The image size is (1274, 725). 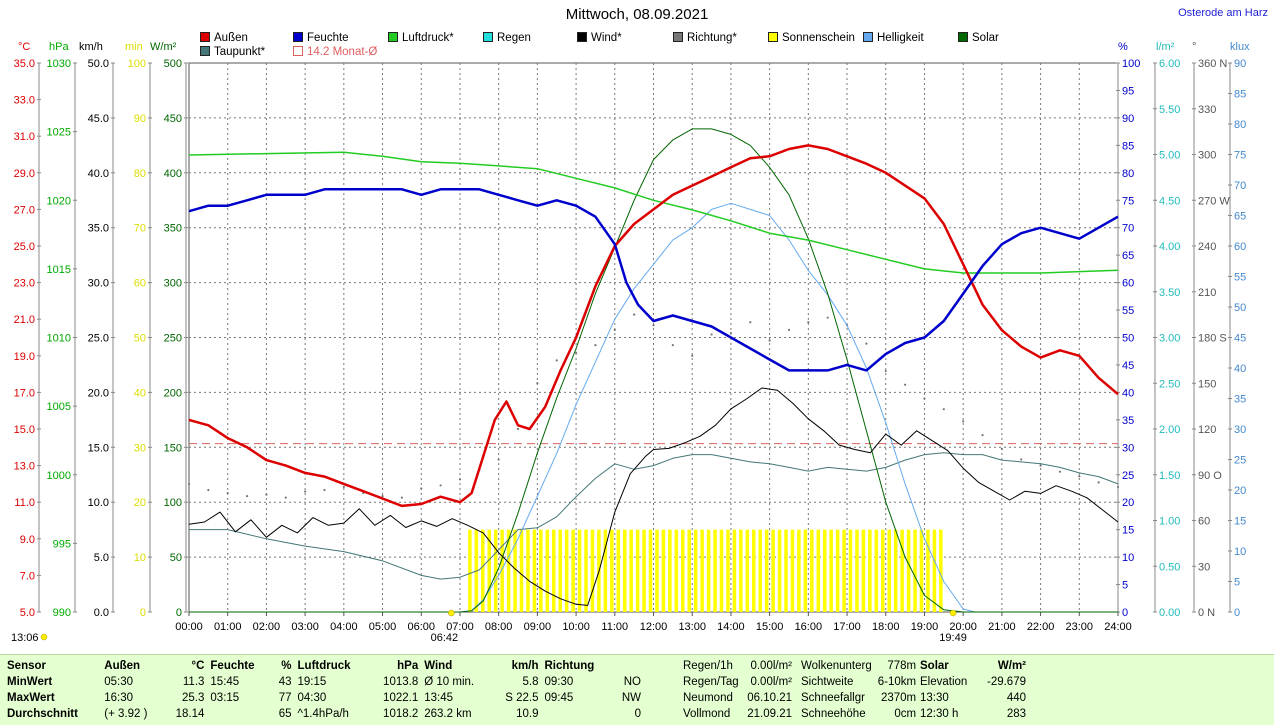 What do you see at coordinates (176, 558) in the screenshot?
I see `axis-tick-label-solar: 50` at bounding box center [176, 558].